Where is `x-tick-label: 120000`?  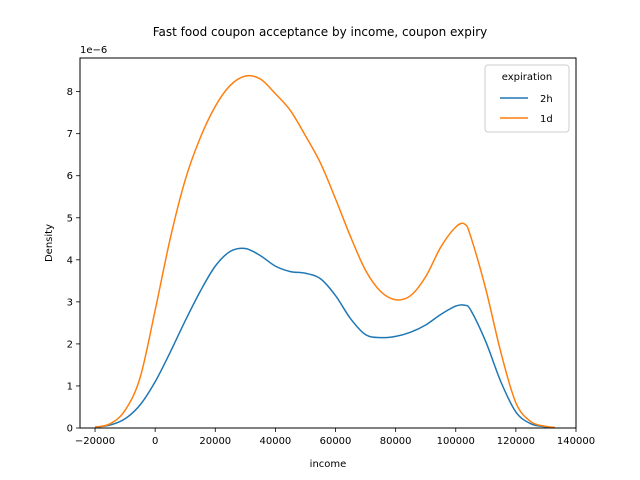
x-tick-label: 120000 is located at coordinates (516, 441).